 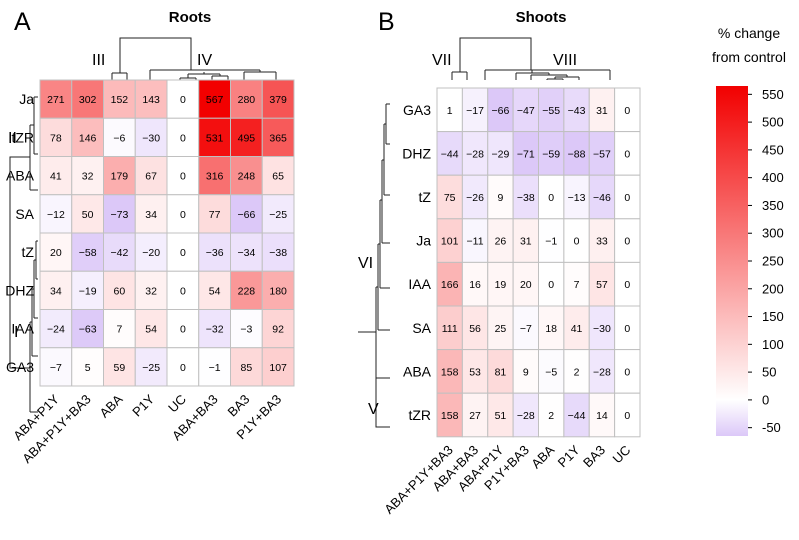 I want to click on shoots-cell-value: −11, so click(x=475, y=242).